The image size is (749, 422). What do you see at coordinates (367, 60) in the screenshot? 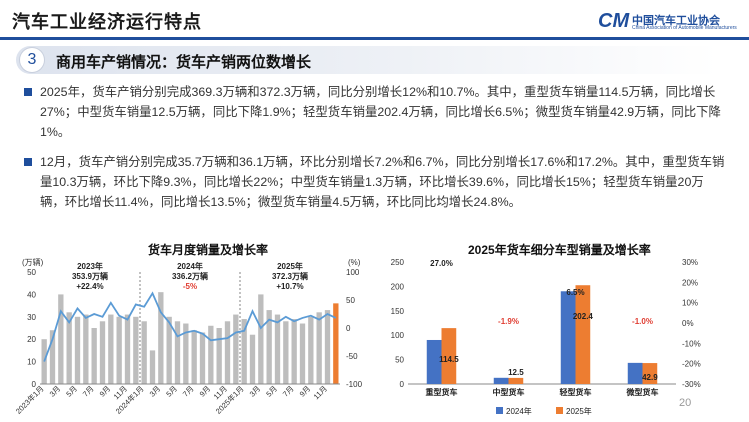
I see `section-header: 3 商用车产销情况：货车产销两位数增长` at bounding box center [367, 60].